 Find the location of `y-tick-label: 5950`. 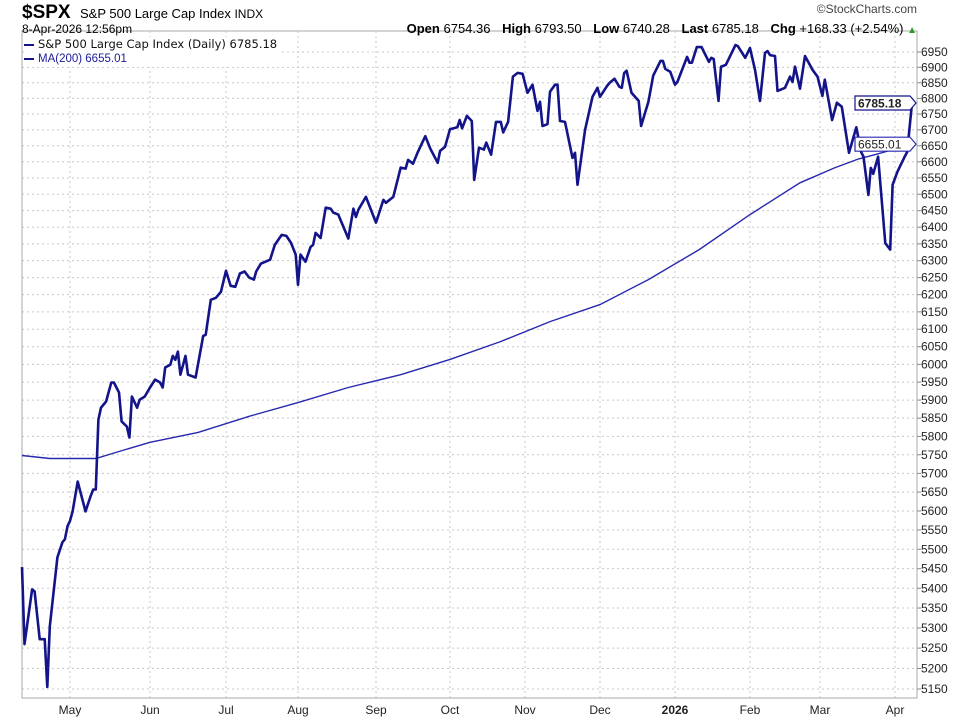

y-tick-label: 5950 is located at coordinates (934, 382).